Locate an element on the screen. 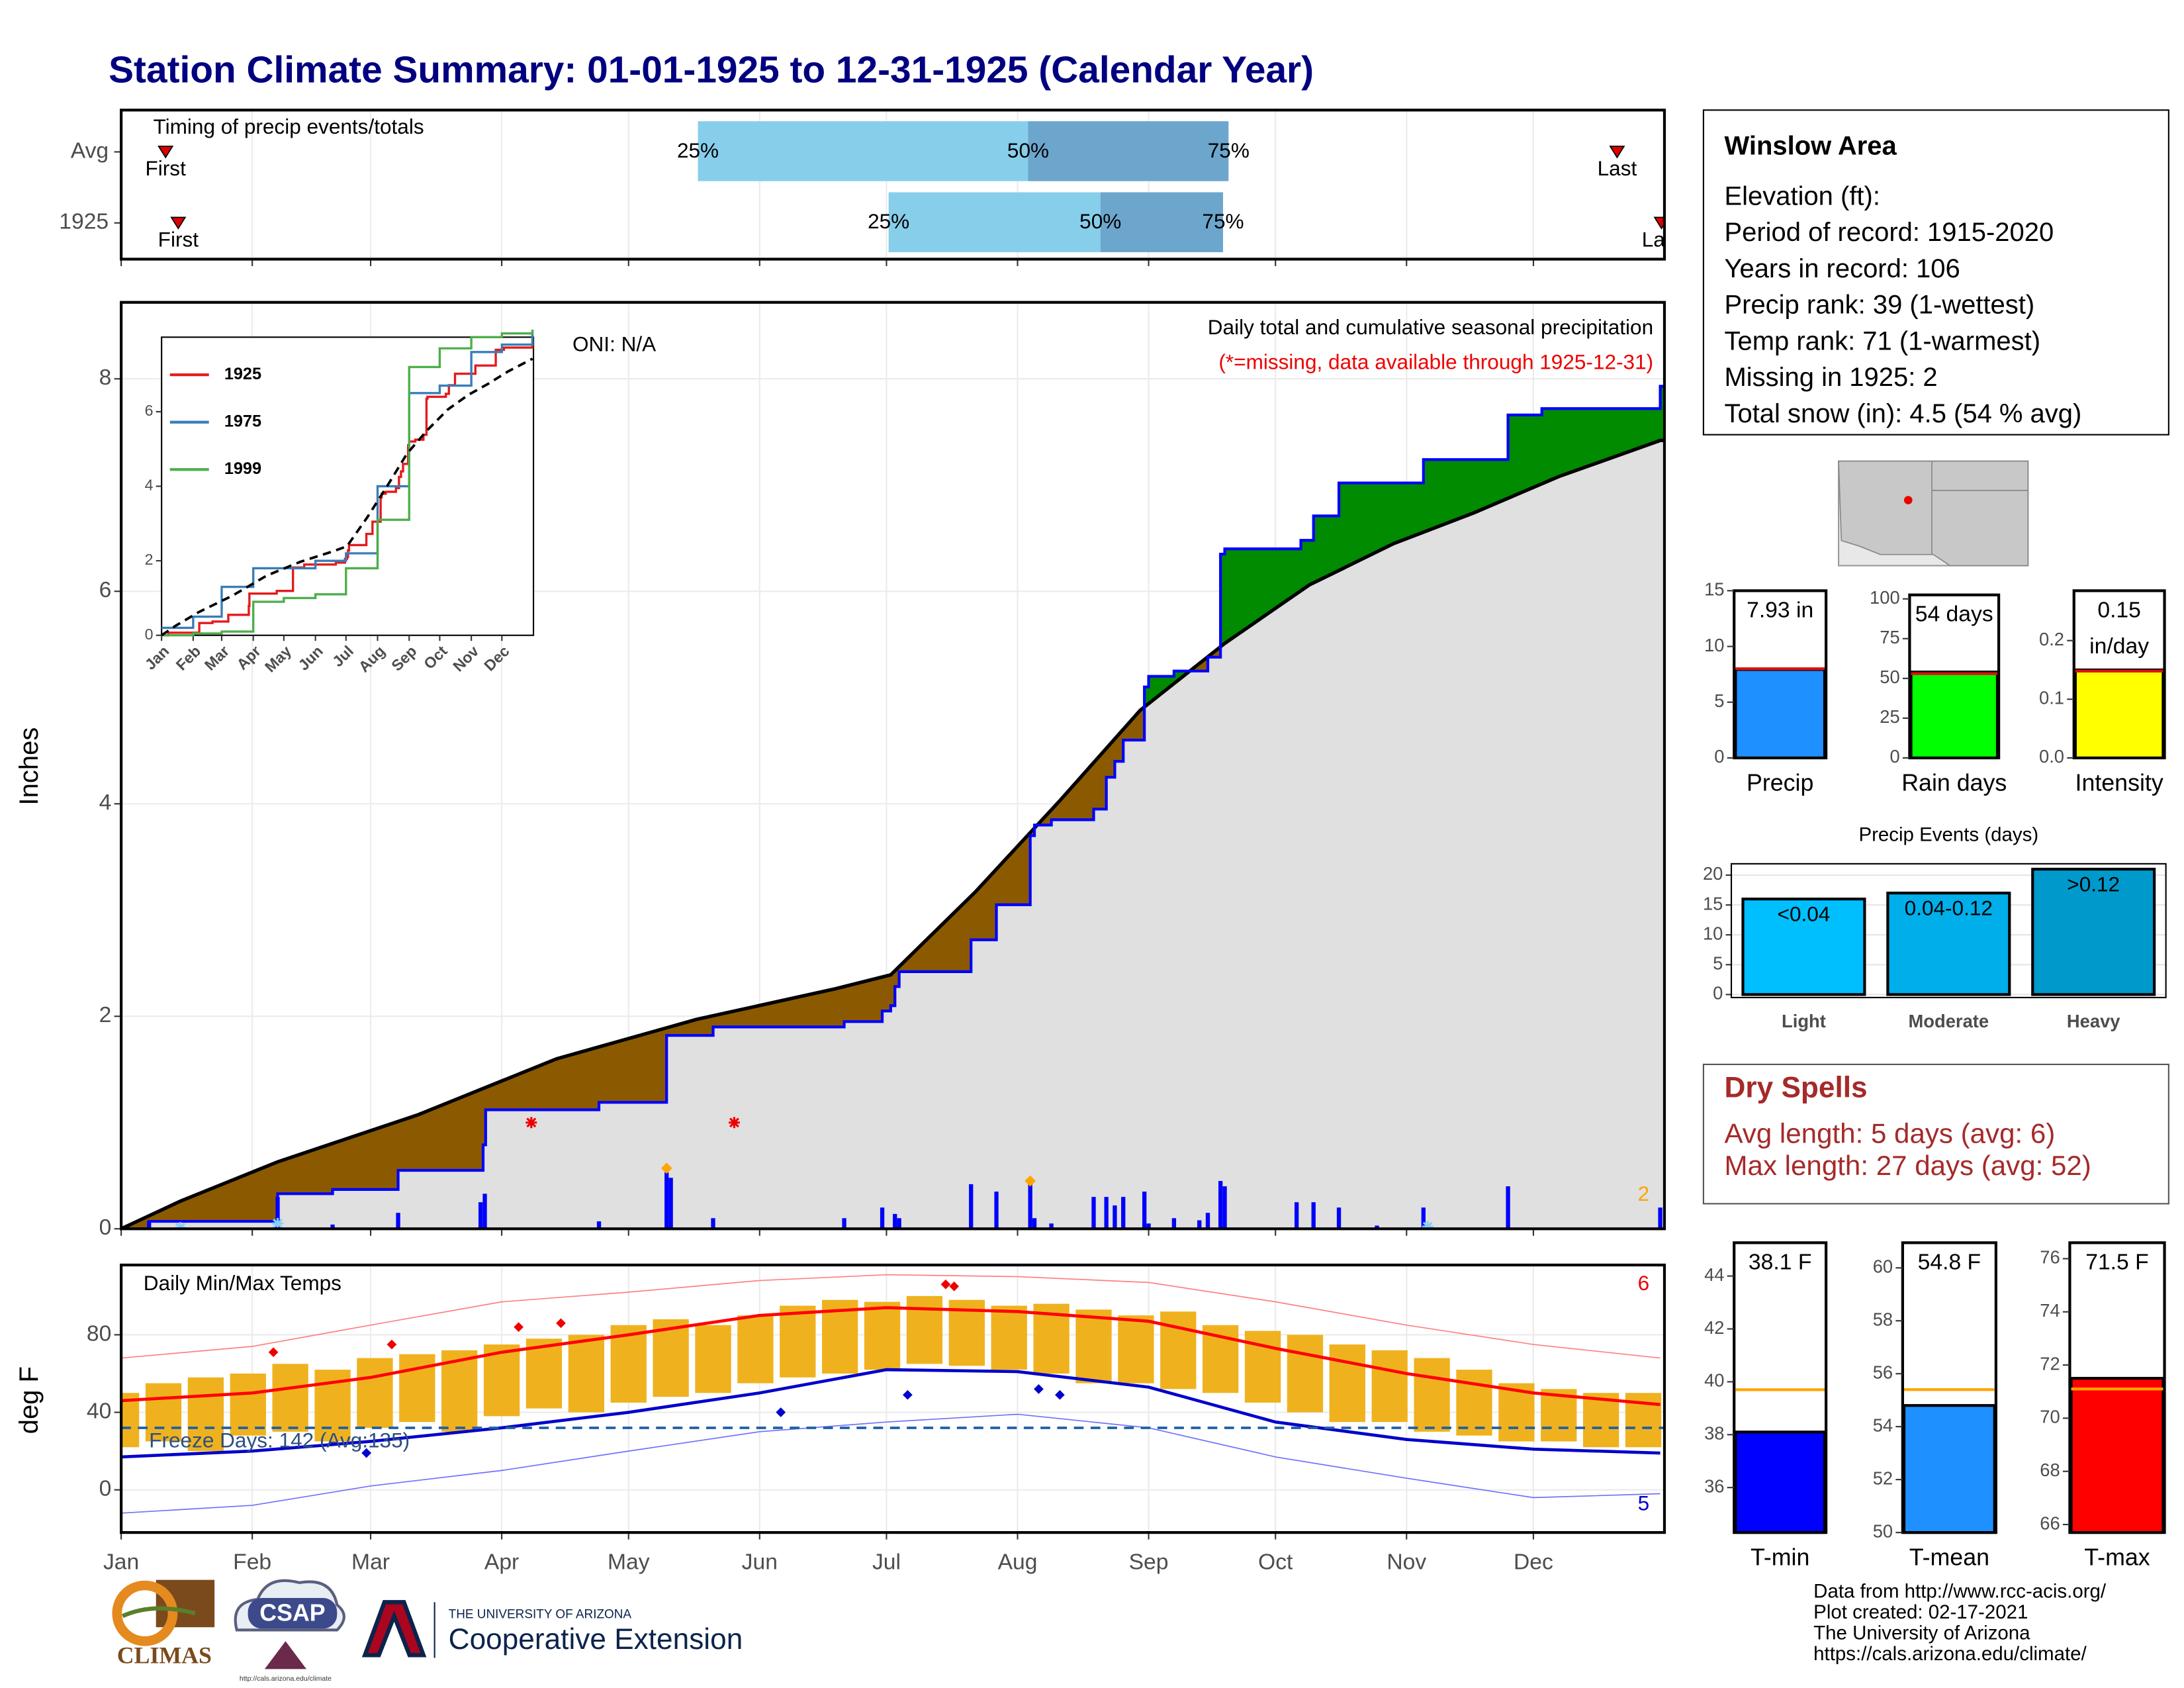 Image resolution: width=2184 pixels, height=1688 pixels. row-label: 1925 is located at coordinates (84, 222).